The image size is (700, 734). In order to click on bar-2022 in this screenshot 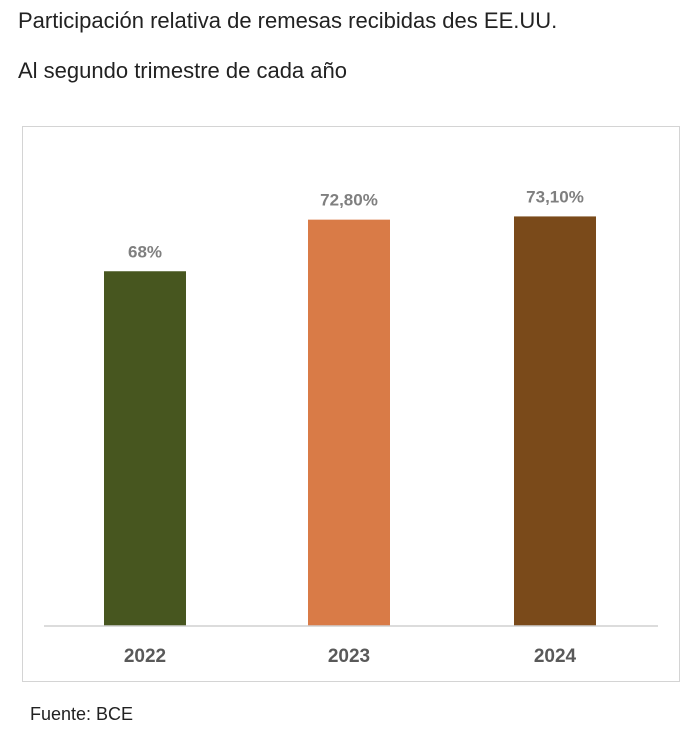, I will do `click(145, 448)`.